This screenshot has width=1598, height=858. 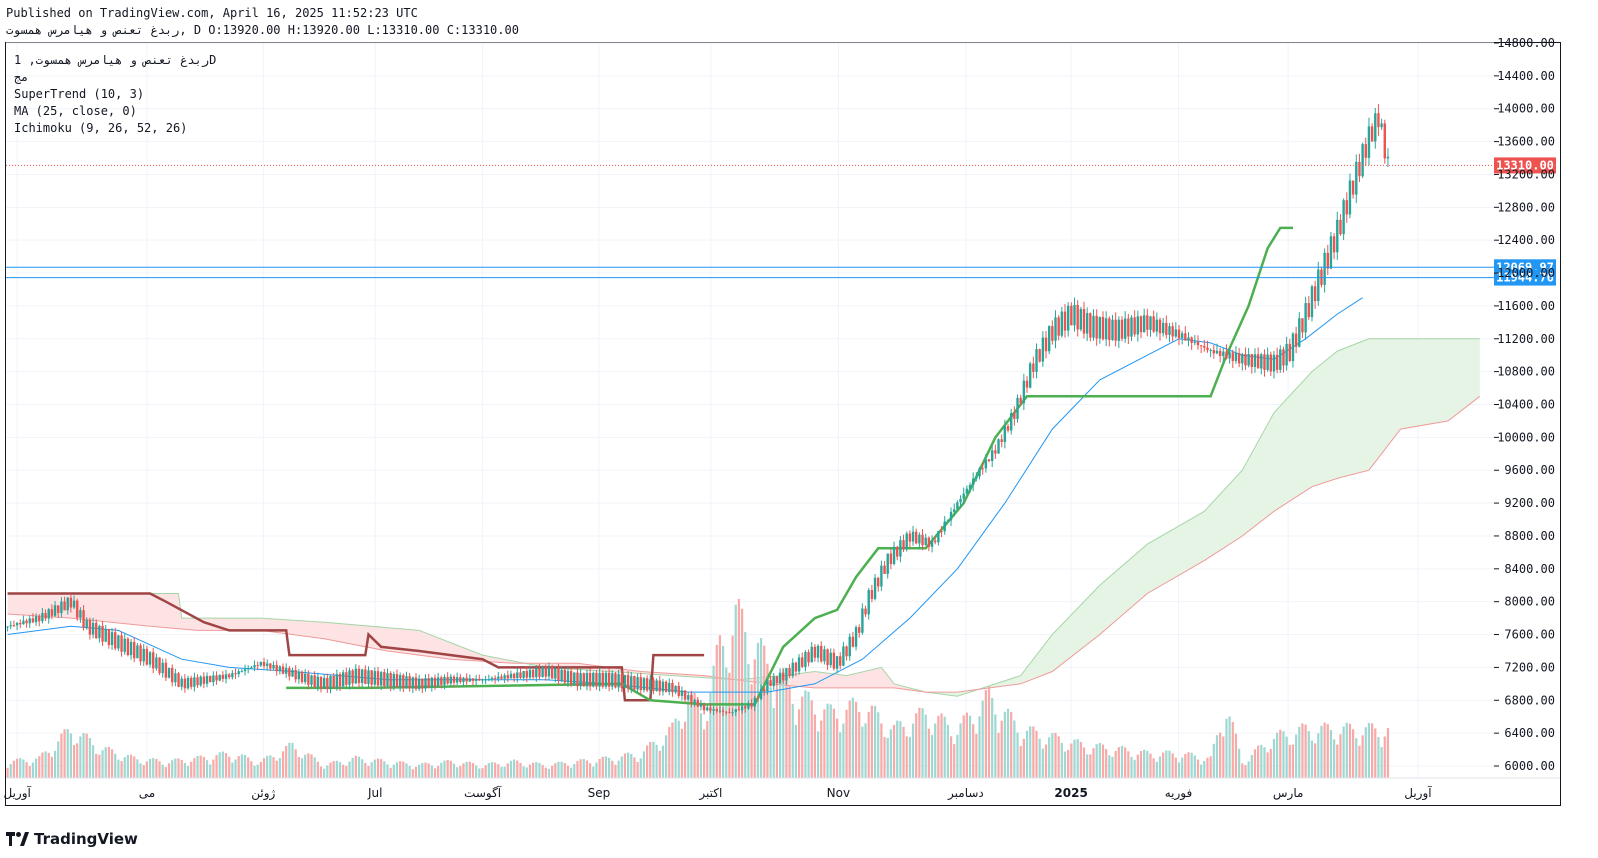 What do you see at coordinates (101, 128) in the screenshot?
I see `legend-ichimoku: Ichimoku (9, 26, 52, 26)` at bounding box center [101, 128].